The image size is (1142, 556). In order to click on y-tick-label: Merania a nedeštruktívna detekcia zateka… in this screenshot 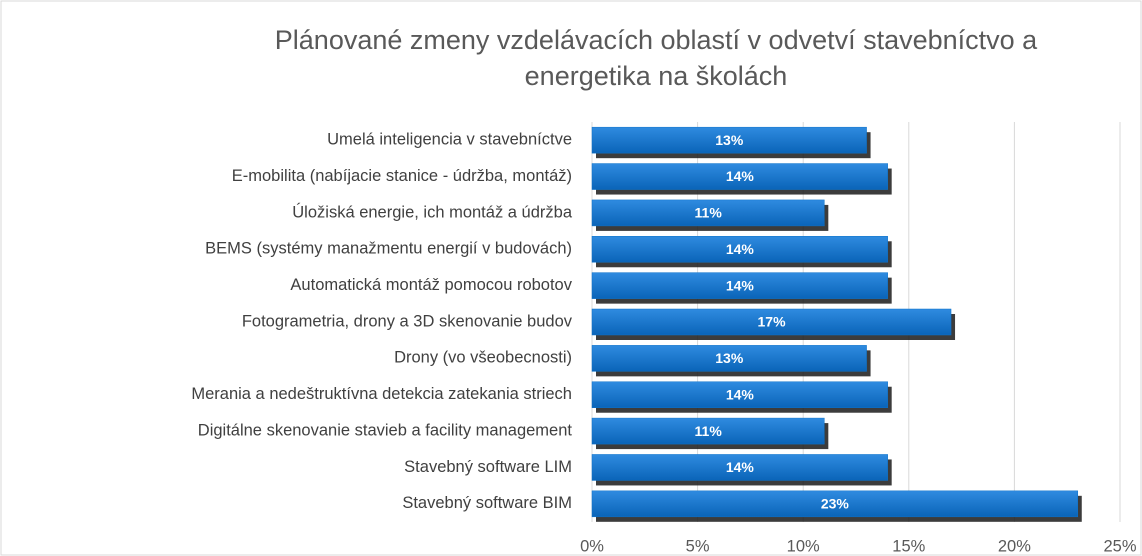, I will do `click(381, 394)`.